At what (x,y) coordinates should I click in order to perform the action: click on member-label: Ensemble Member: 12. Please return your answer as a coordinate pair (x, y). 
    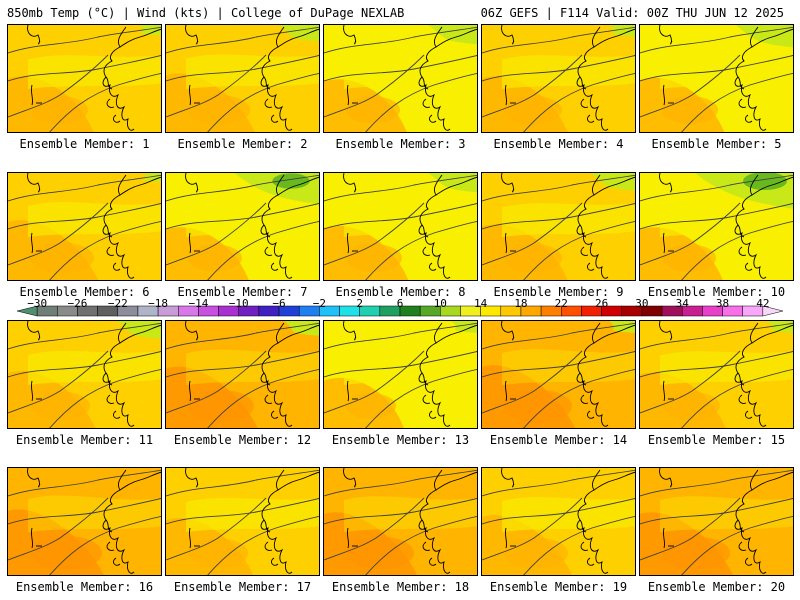
    Looking at the image, I should click on (242, 440).